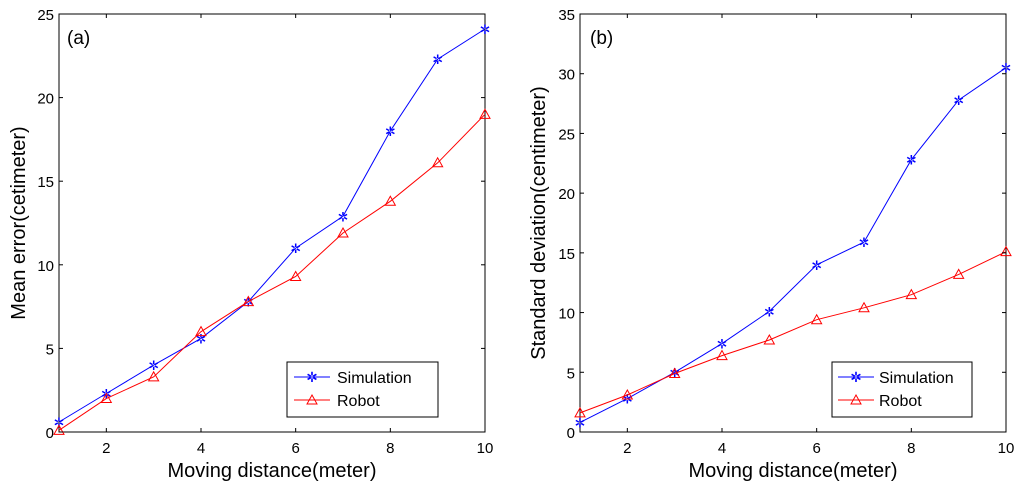 The width and height of the screenshot is (1024, 490). What do you see at coordinates (566, 15) in the screenshot?
I see `y-tick-label: 35` at bounding box center [566, 15].